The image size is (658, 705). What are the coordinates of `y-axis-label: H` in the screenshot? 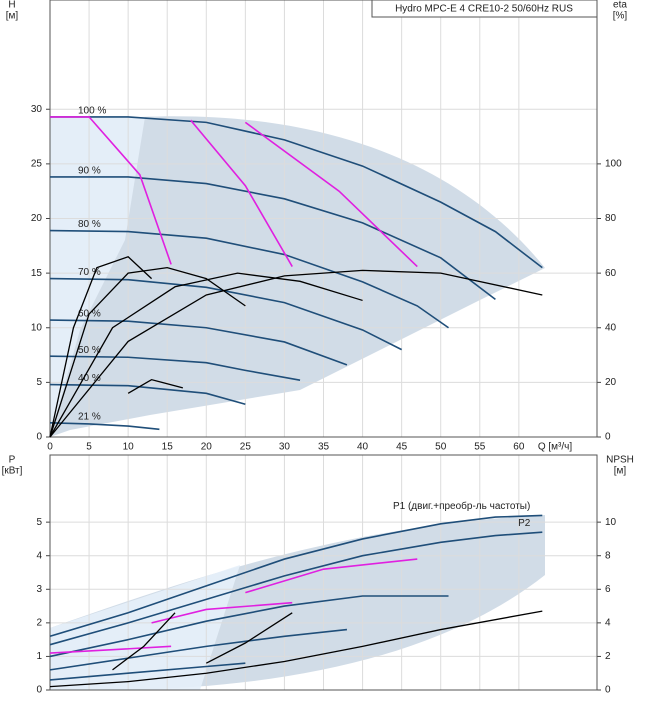 It's located at (11, 5).